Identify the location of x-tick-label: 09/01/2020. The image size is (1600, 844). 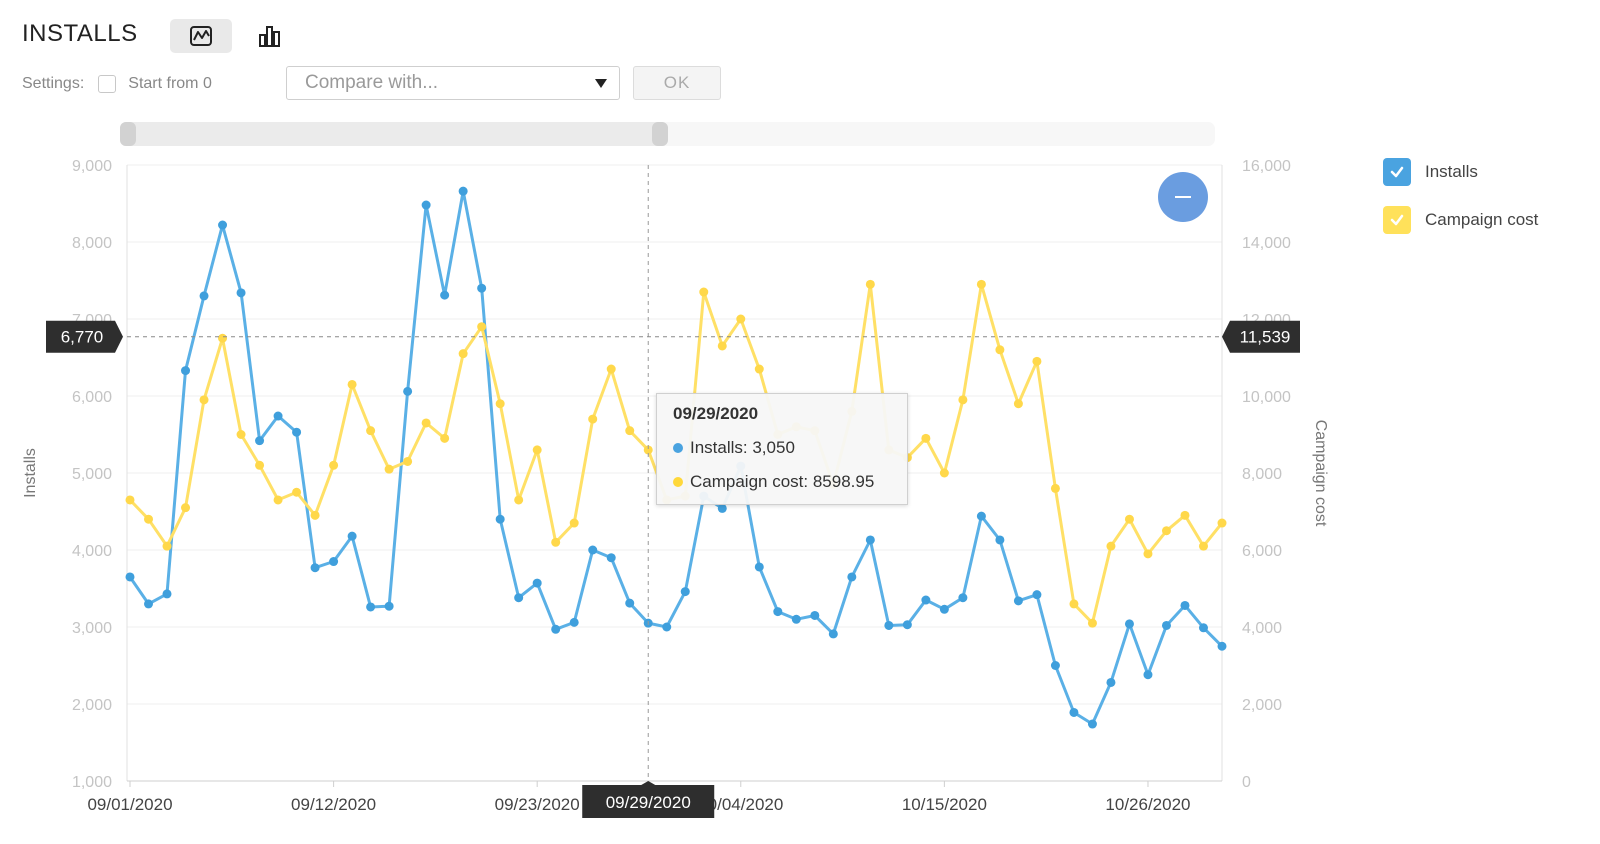
(129, 804).